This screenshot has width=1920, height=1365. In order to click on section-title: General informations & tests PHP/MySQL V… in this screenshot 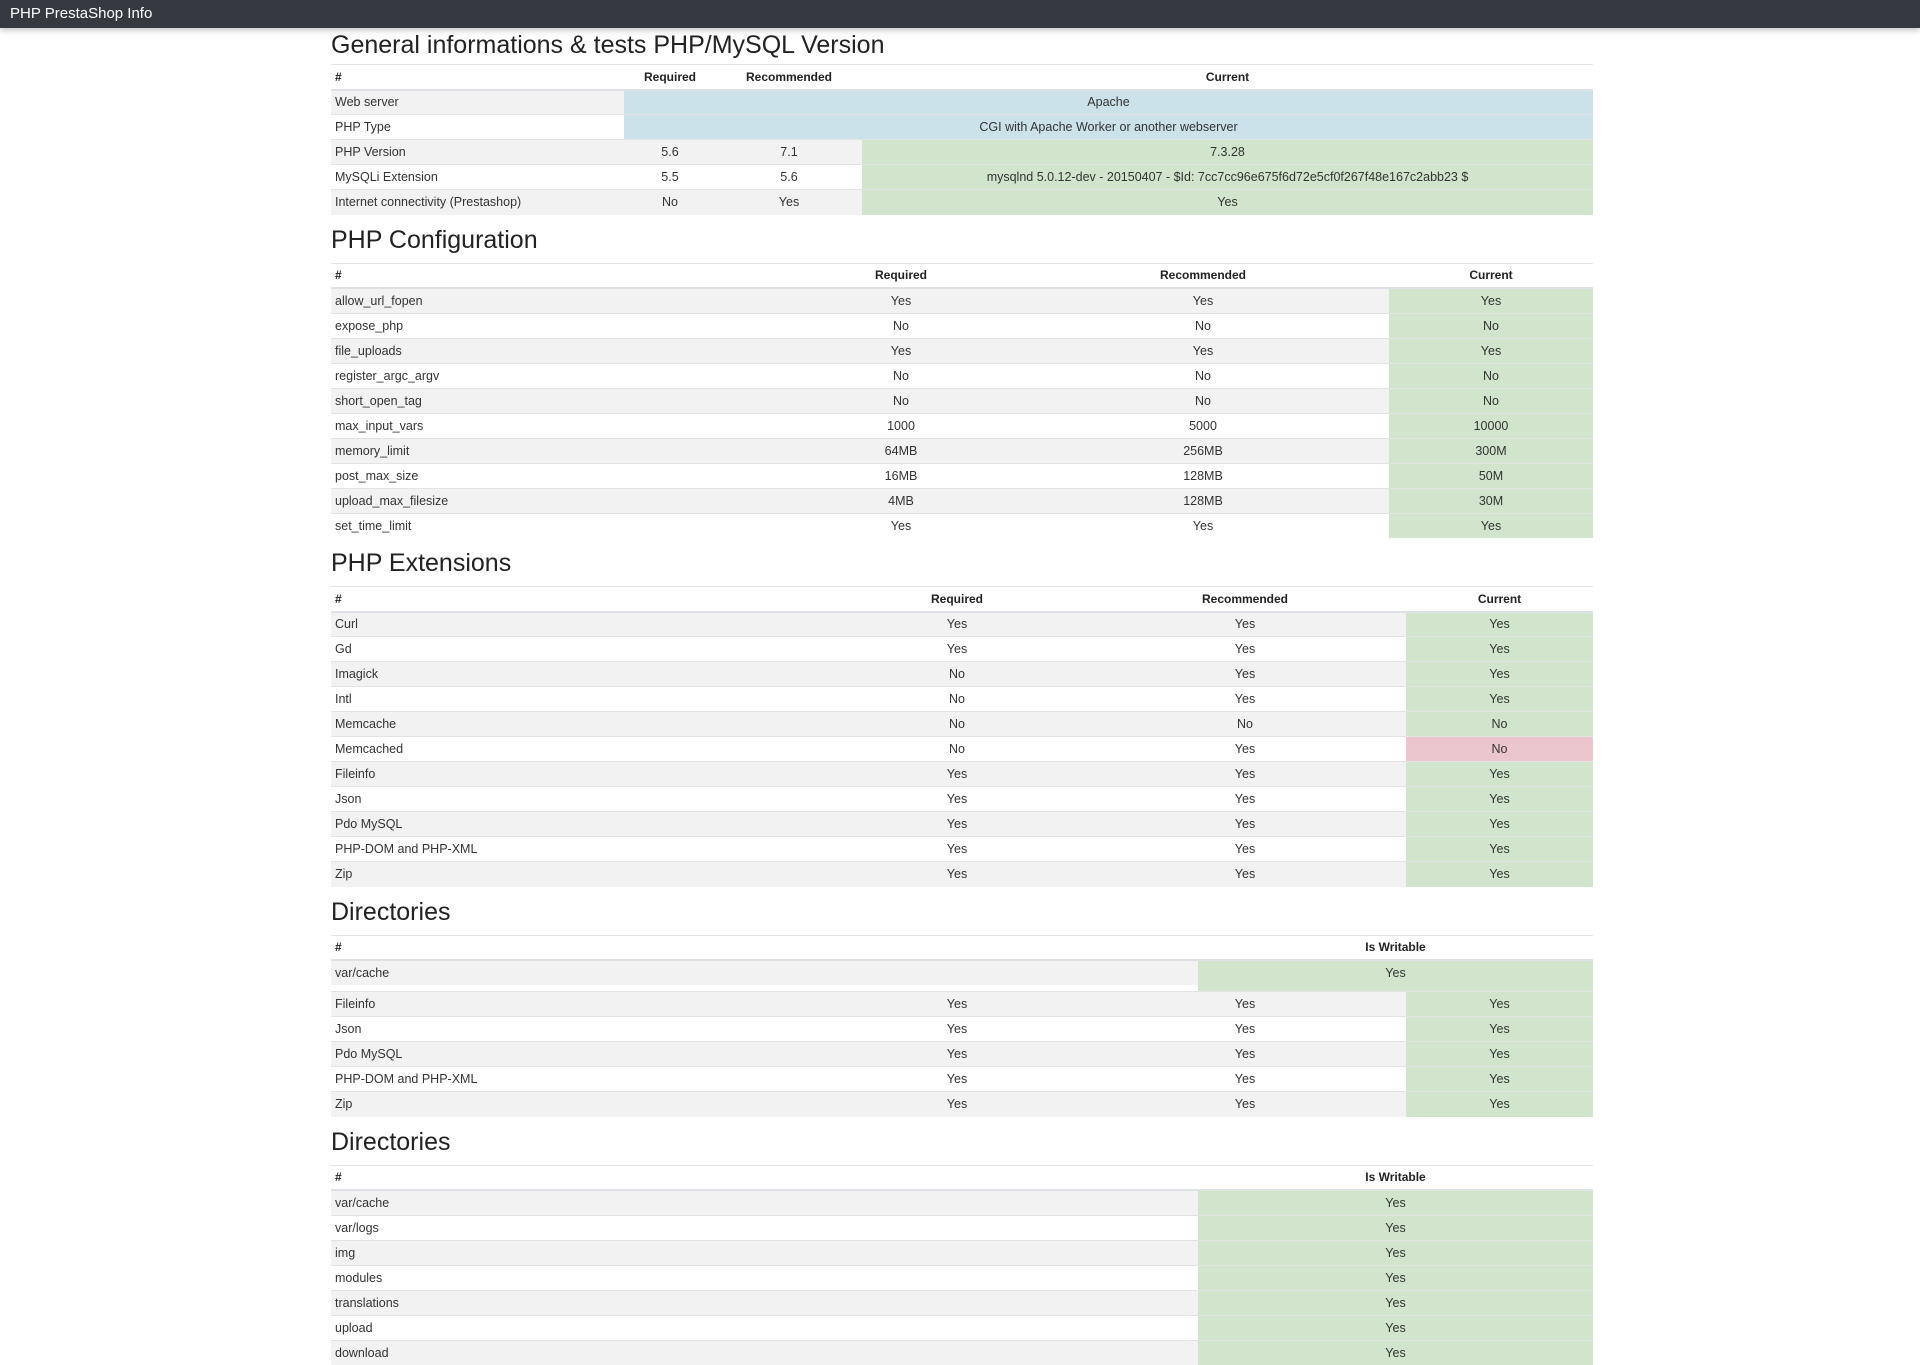, I will do `click(962, 46)`.